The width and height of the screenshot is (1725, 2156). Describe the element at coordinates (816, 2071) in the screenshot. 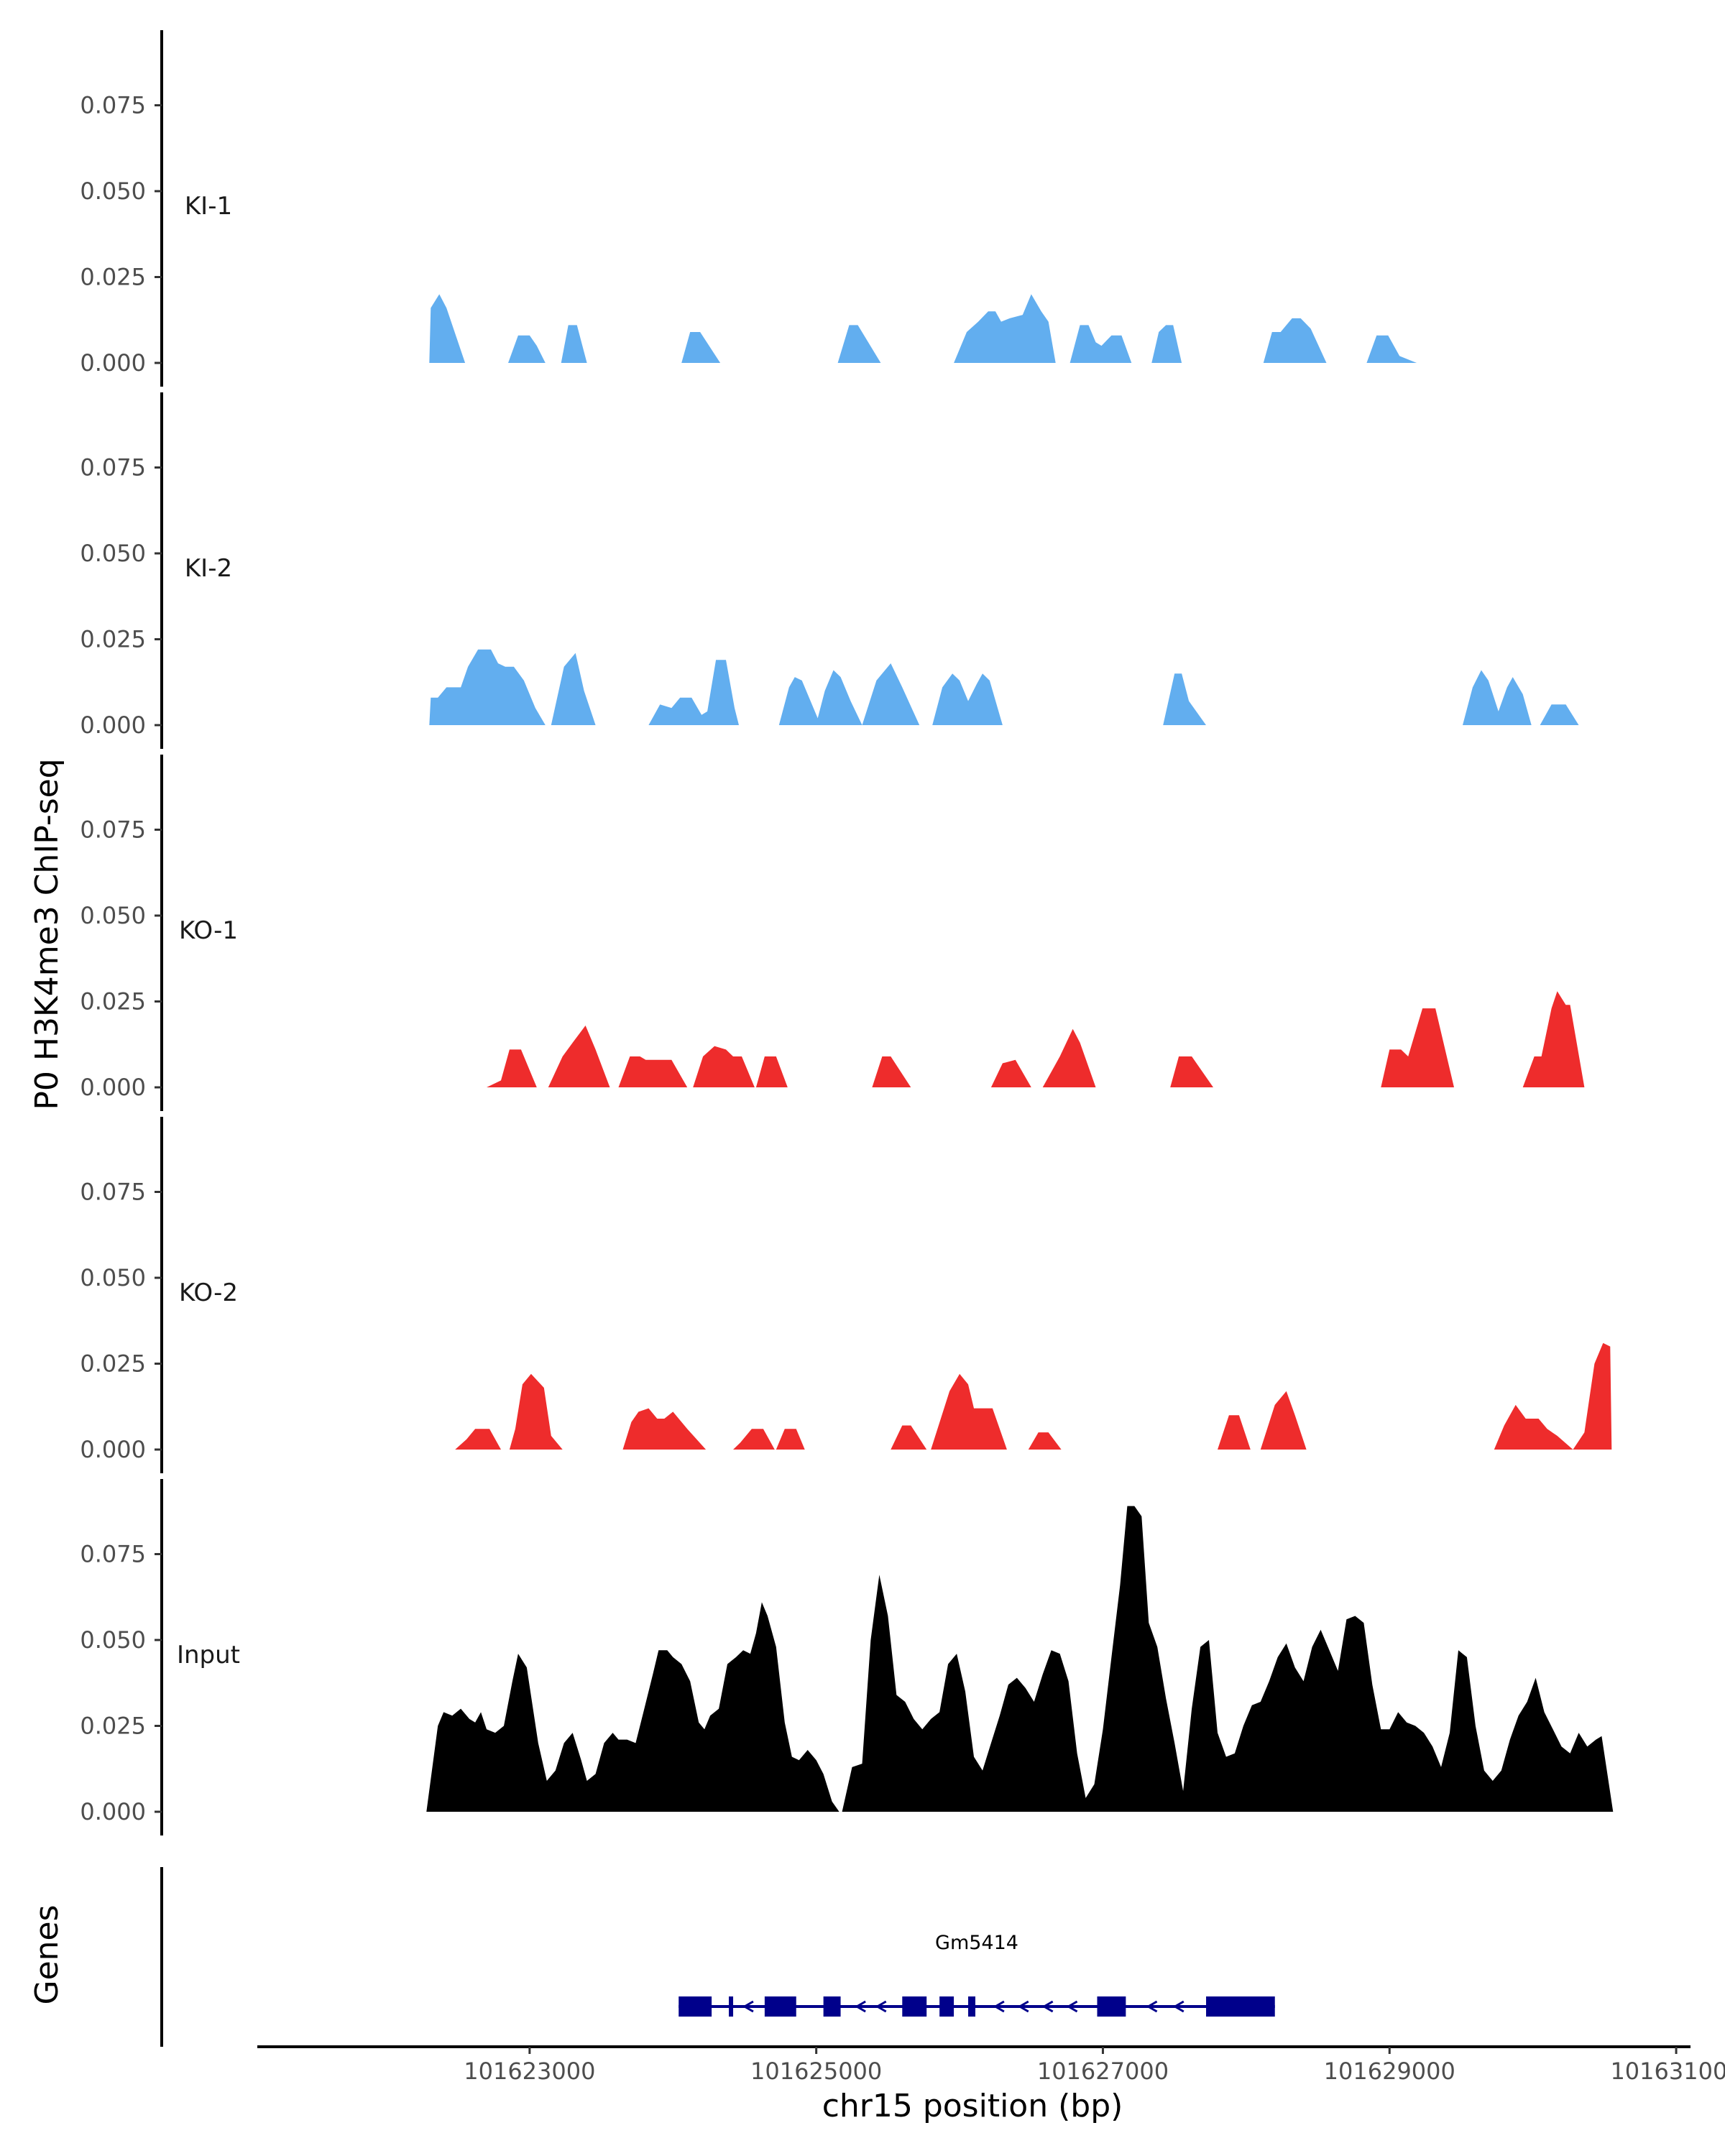

I see `x-tick-label: 101625000` at that location.